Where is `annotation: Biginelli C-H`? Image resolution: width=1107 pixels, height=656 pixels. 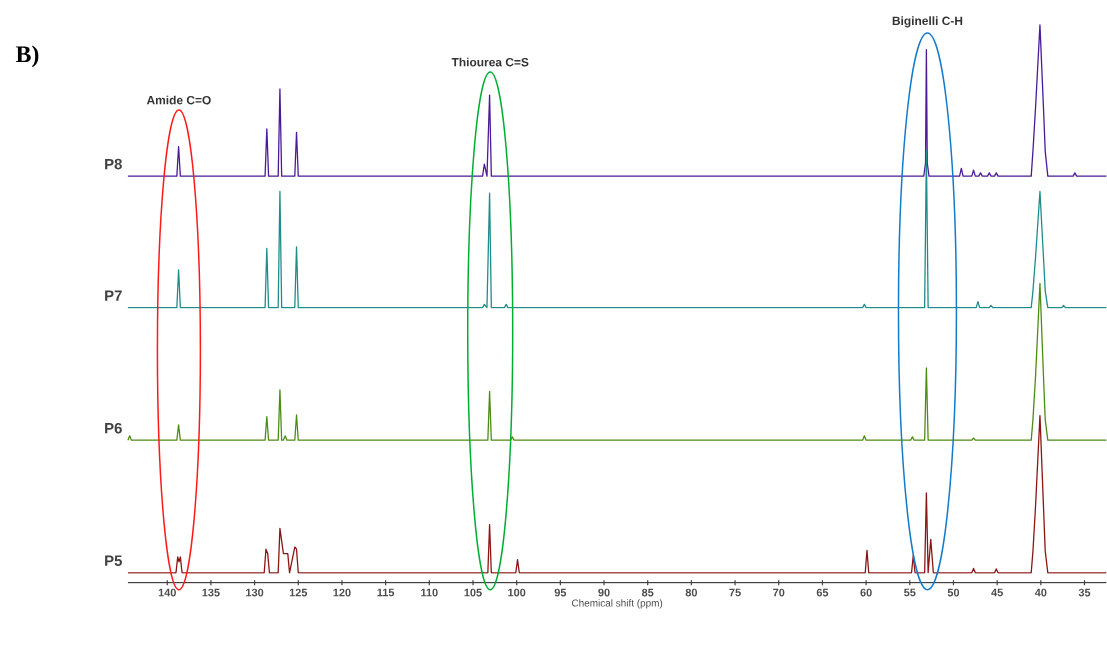 annotation: Biginelli C-H is located at coordinates (927, 22).